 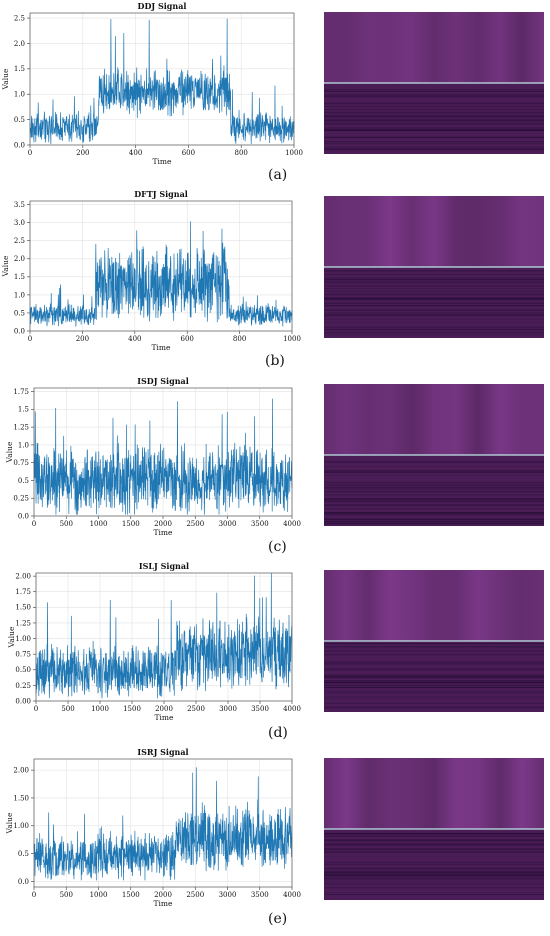 What do you see at coordinates (188, 153) in the screenshot?
I see `x-tick-label: 600` at bounding box center [188, 153].